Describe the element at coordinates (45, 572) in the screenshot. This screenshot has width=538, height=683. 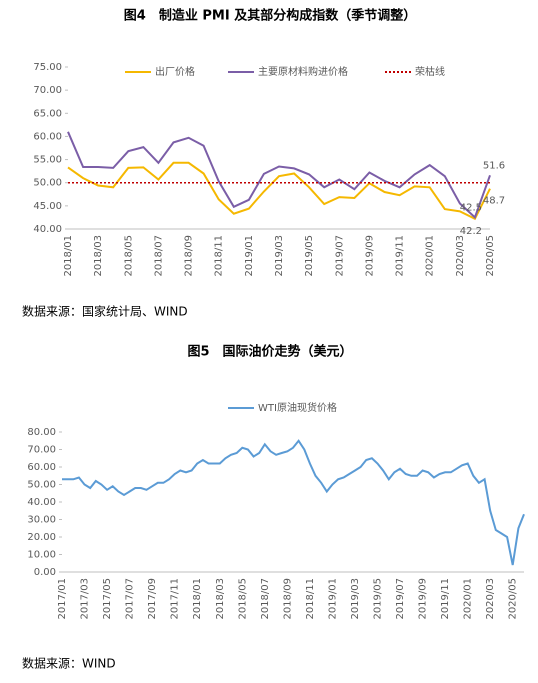
I see `y-tick-label: 0.00` at that location.